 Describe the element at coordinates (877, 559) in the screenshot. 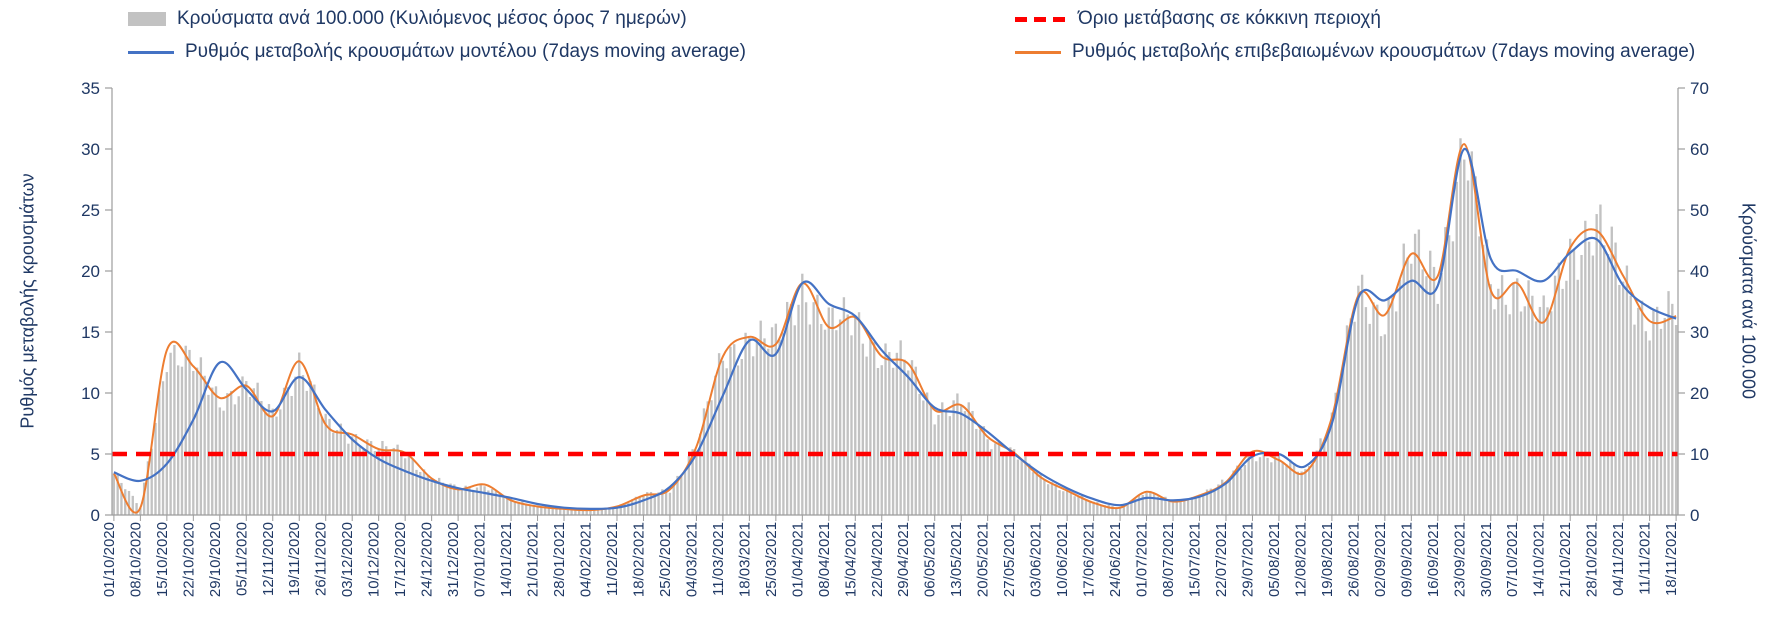

I see `svg-text: 22/04/2021` at that location.